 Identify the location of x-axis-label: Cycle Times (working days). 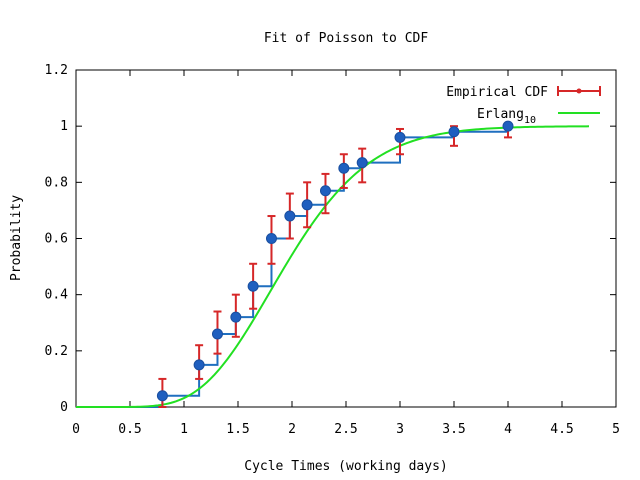
(346, 466).